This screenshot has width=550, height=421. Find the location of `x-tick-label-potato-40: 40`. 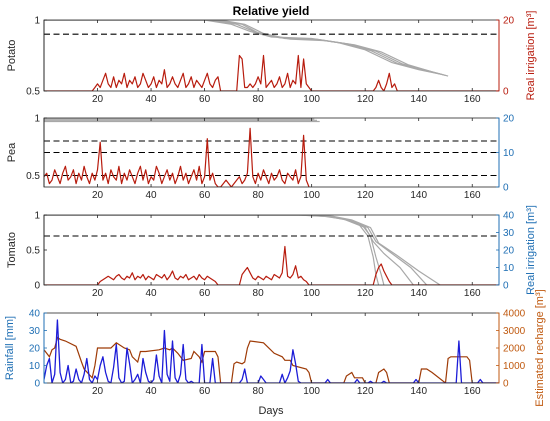

x-tick-label-potato-40: 40 is located at coordinates (151, 99).